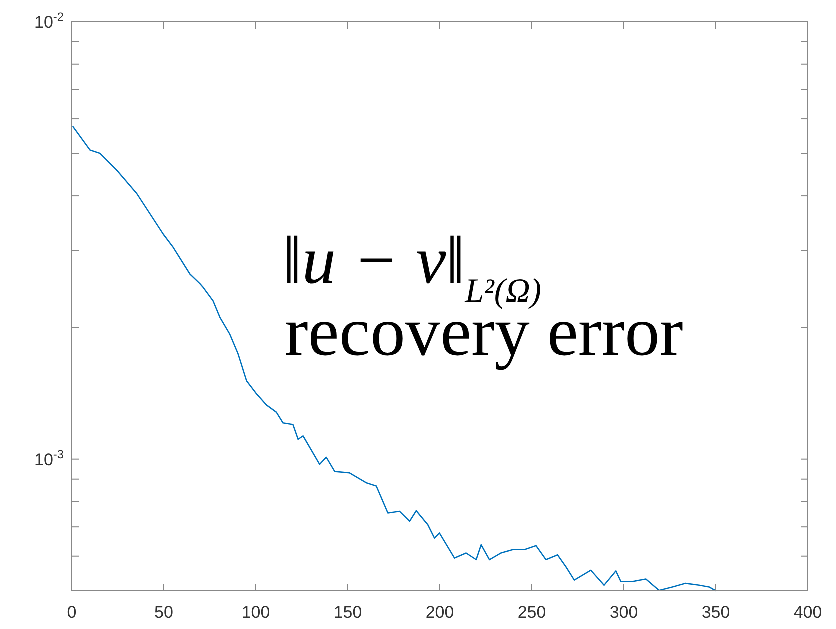 Image resolution: width=836 pixels, height=629 pixels. What do you see at coordinates (49, 21) in the screenshot?
I see `y-tick-label: 10$^{-2}$` at bounding box center [49, 21].